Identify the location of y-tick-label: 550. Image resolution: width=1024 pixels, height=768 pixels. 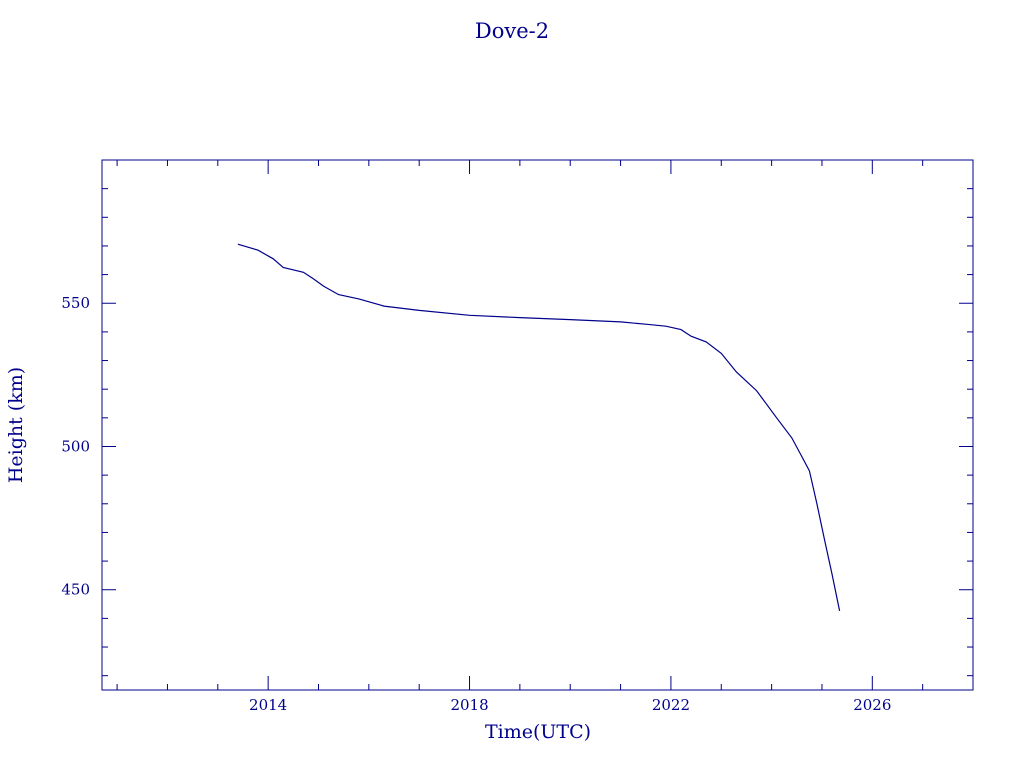
(75, 303).